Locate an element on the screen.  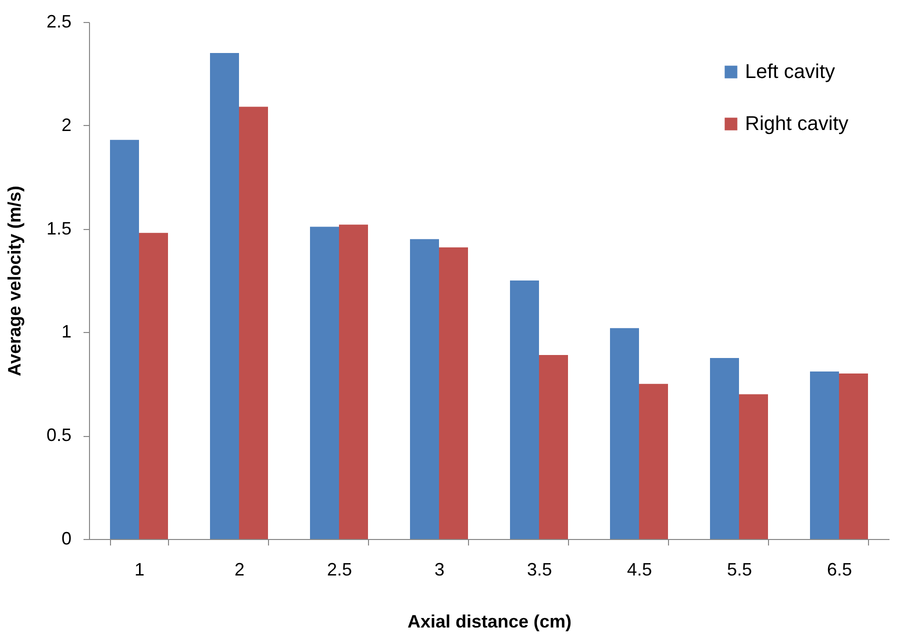
x-tick-label: 6.5 is located at coordinates (839, 570).